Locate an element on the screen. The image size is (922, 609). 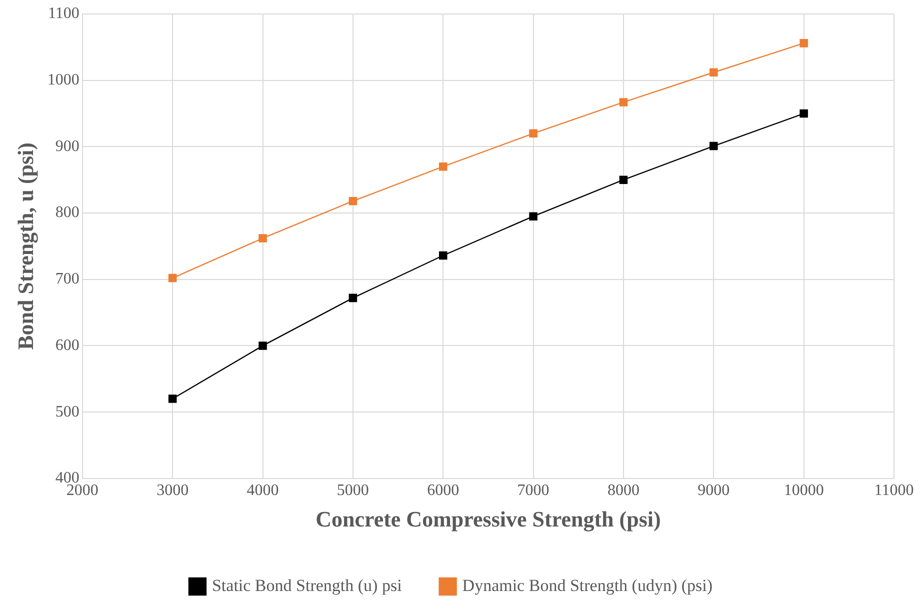
legend-label: Dynamic Bond Strength (udyn) (psi) is located at coordinates (587, 585).